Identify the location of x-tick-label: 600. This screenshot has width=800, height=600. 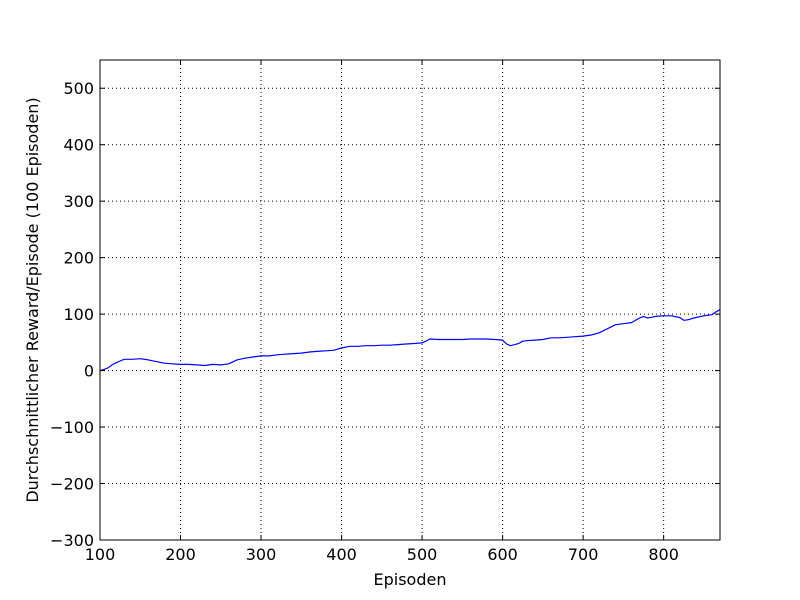
(502, 554).